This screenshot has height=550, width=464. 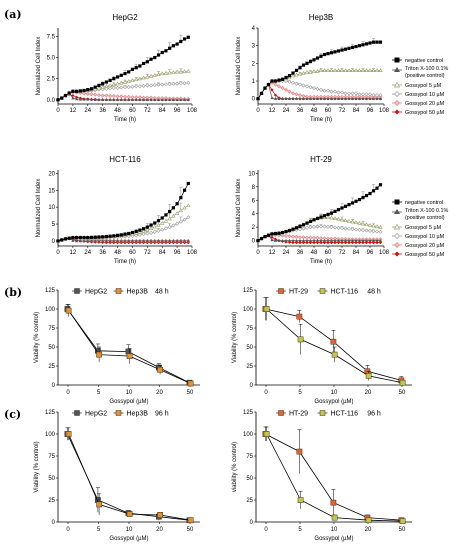 I want to click on x-tick-label: 12, so click(x=73, y=253).